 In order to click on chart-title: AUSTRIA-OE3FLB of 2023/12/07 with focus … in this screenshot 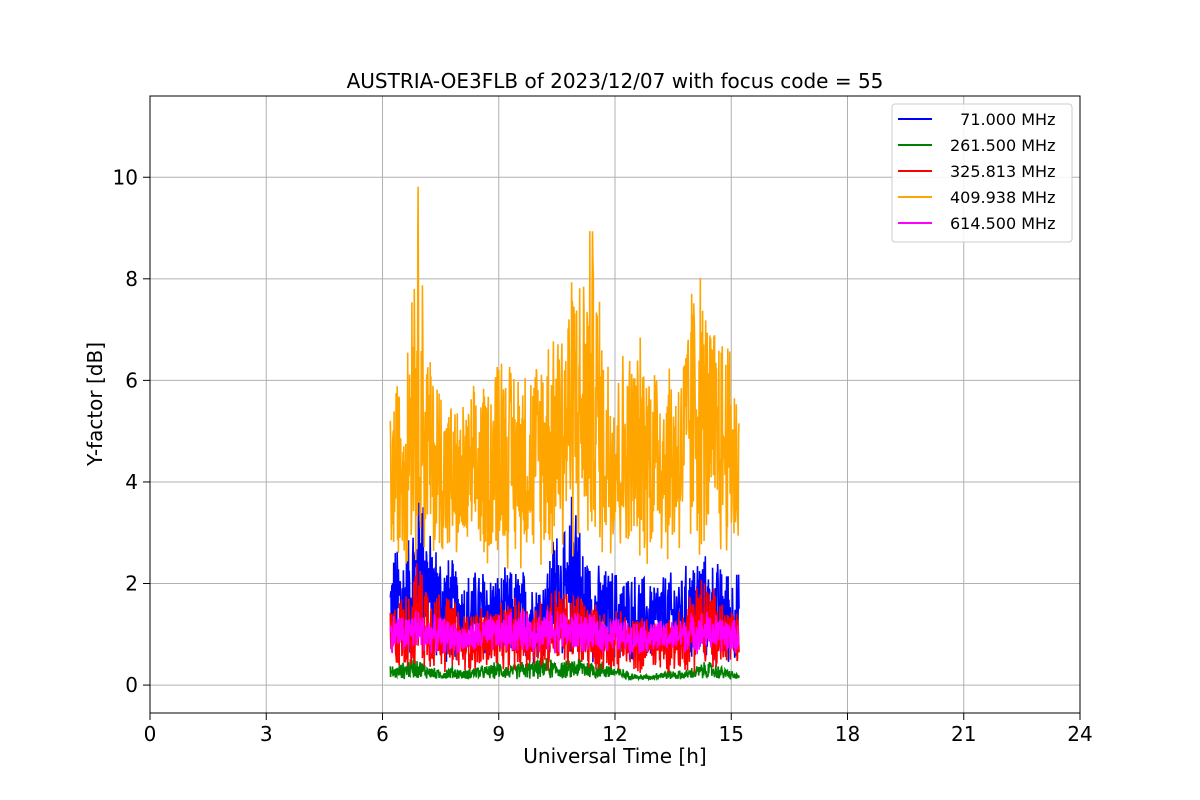, I will do `click(615, 81)`.